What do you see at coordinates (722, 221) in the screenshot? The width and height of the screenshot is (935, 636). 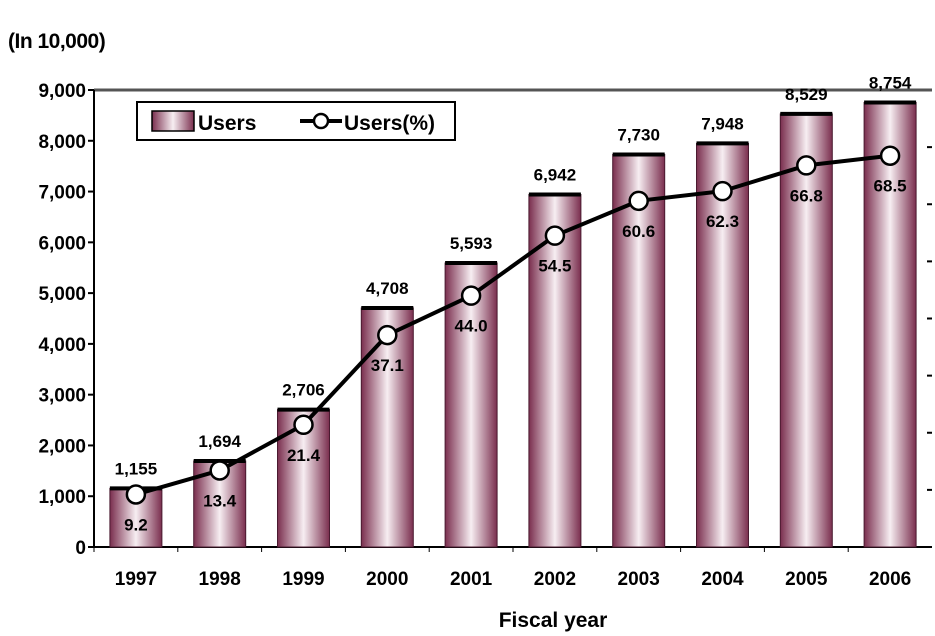 I see `line-value-label: 62.3` at bounding box center [722, 221].